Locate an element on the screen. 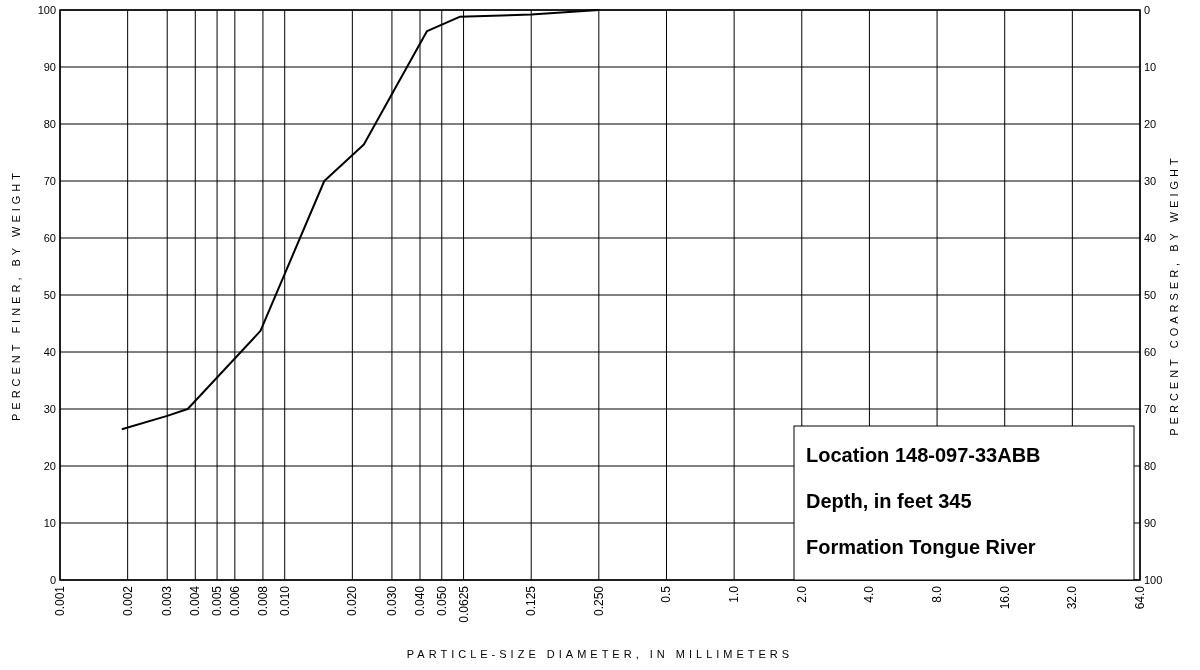 The width and height of the screenshot is (1200, 670). y-tick-label: 70 is located at coordinates (49, 181).